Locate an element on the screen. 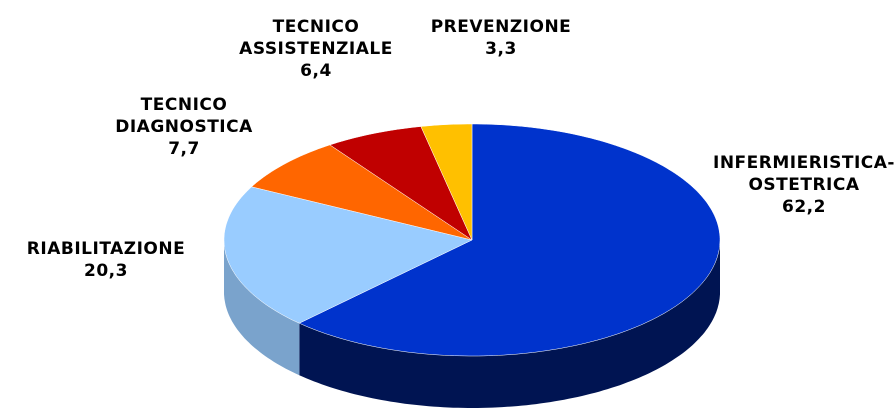 The image size is (895, 409). data-label: TECNICO DIAGNOSTICA 7,7 is located at coordinates (184, 127).